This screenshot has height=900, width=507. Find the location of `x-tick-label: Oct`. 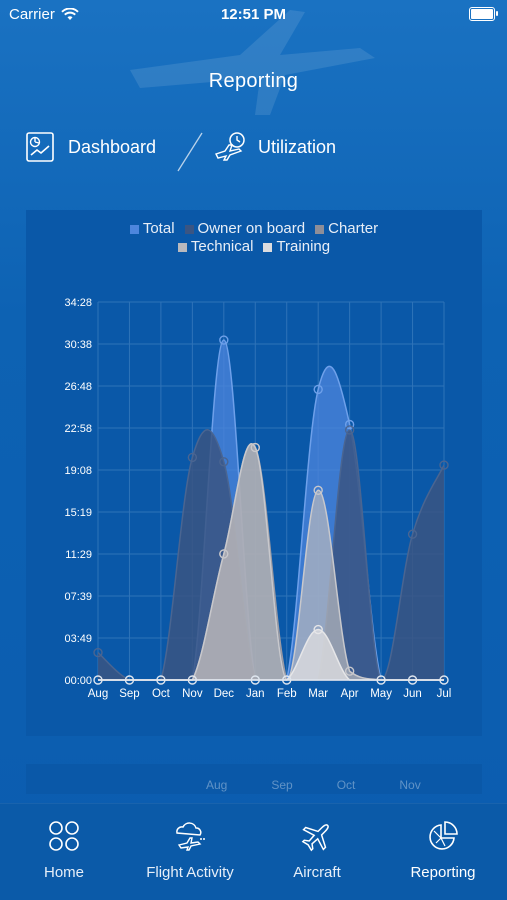

x-tick-label: Oct is located at coordinates (161, 694).